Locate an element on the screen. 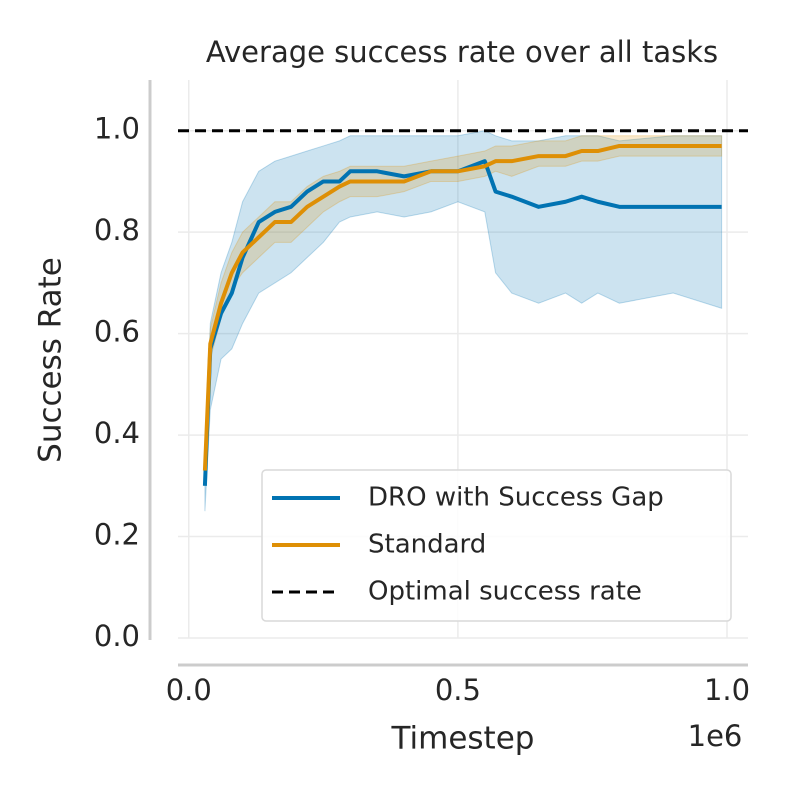 This screenshot has width=800, height=800. x-tick-label: 0.5 is located at coordinates (458, 690).